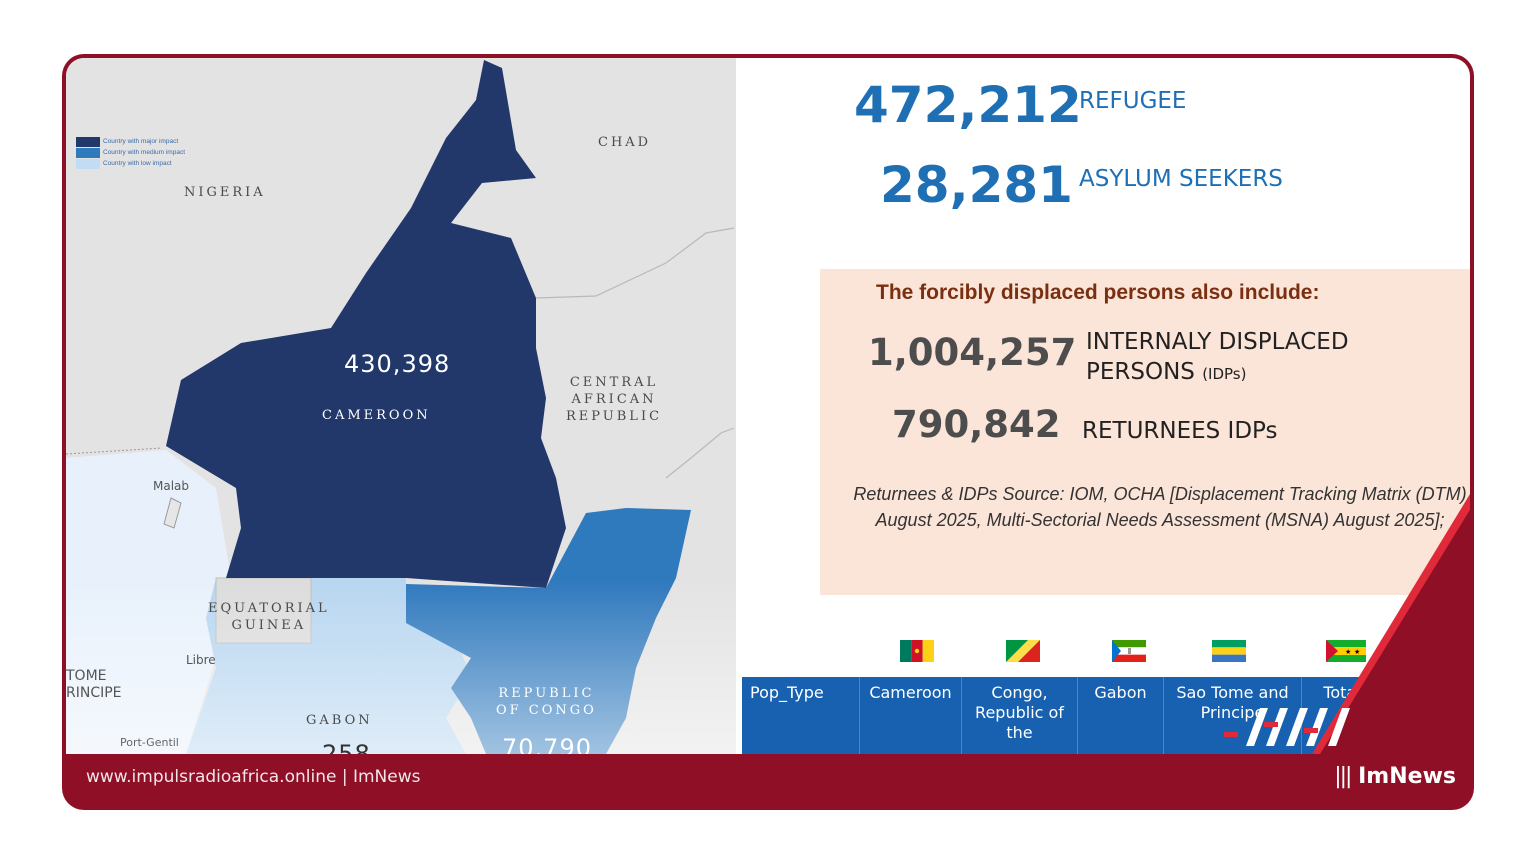 This screenshot has width=1536, height=864. Describe the element at coordinates (625, 142) in the screenshot. I see `label-chad: CHAD` at that location.